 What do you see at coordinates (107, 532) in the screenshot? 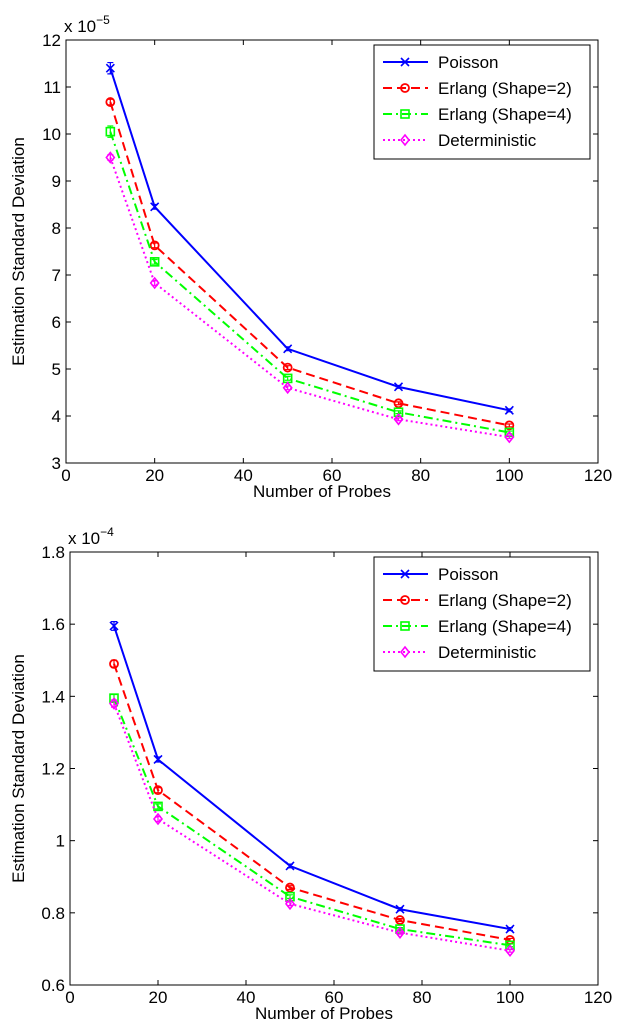
I see `y-multiplier-exponent: −4` at bounding box center [107, 532].